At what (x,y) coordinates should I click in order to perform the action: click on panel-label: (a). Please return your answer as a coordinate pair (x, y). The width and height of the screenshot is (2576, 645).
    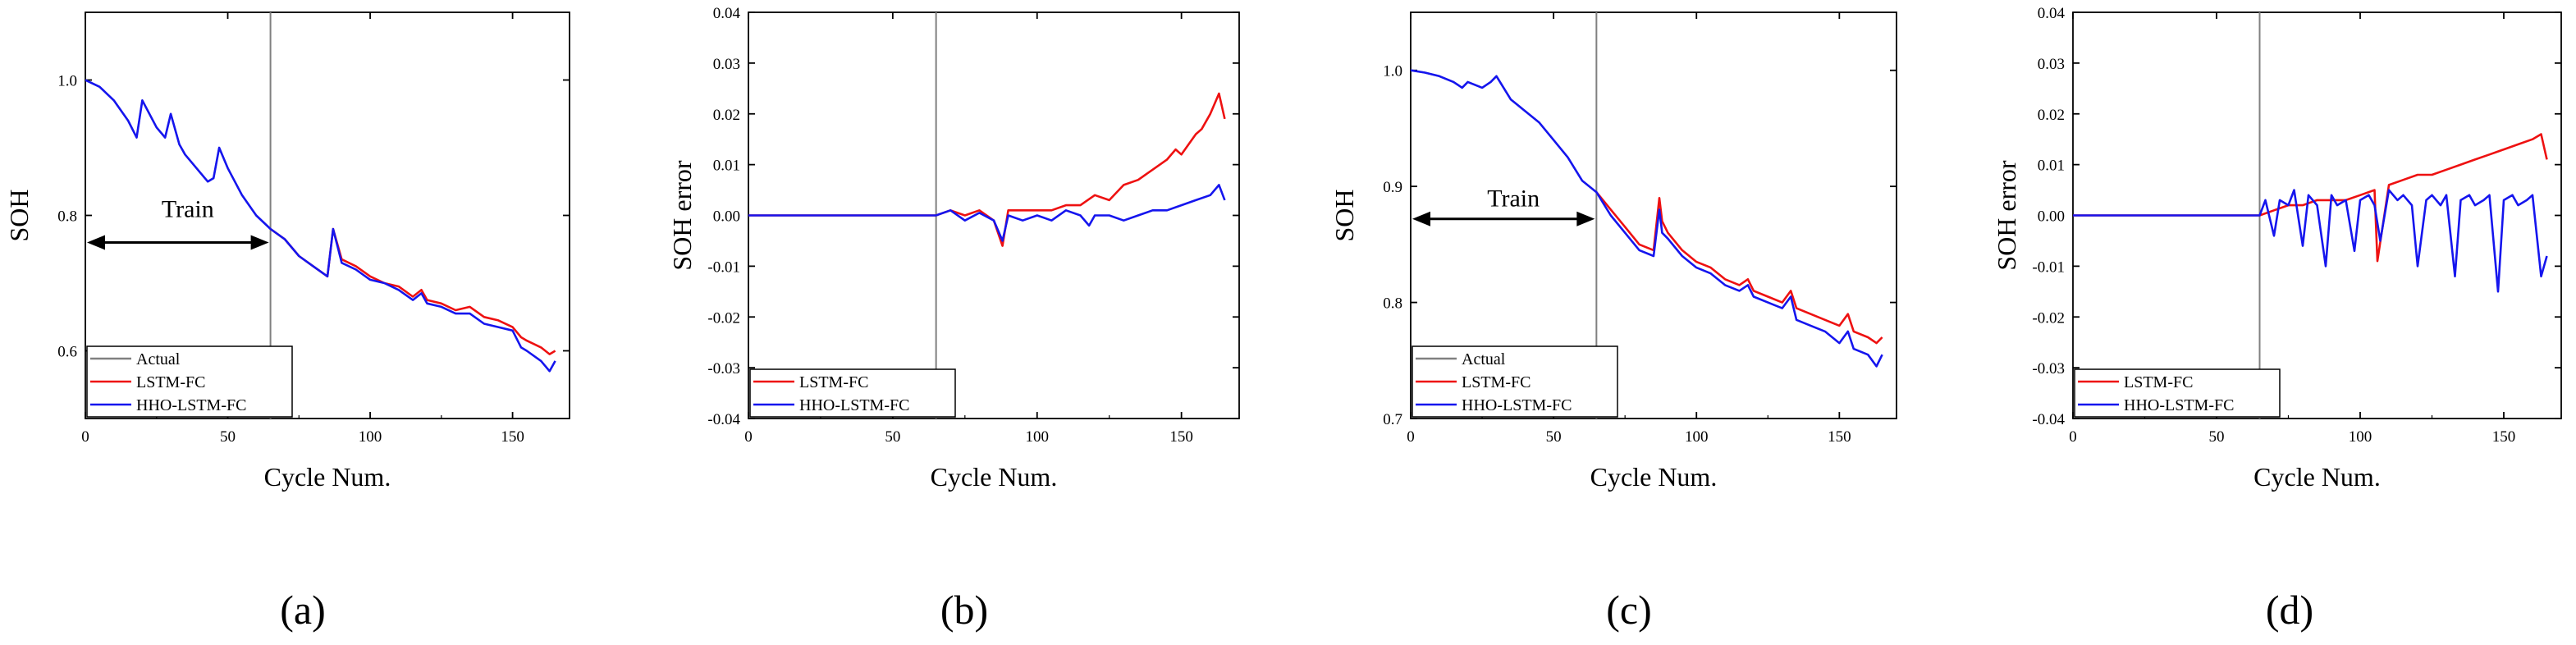
    Looking at the image, I should click on (303, 610).